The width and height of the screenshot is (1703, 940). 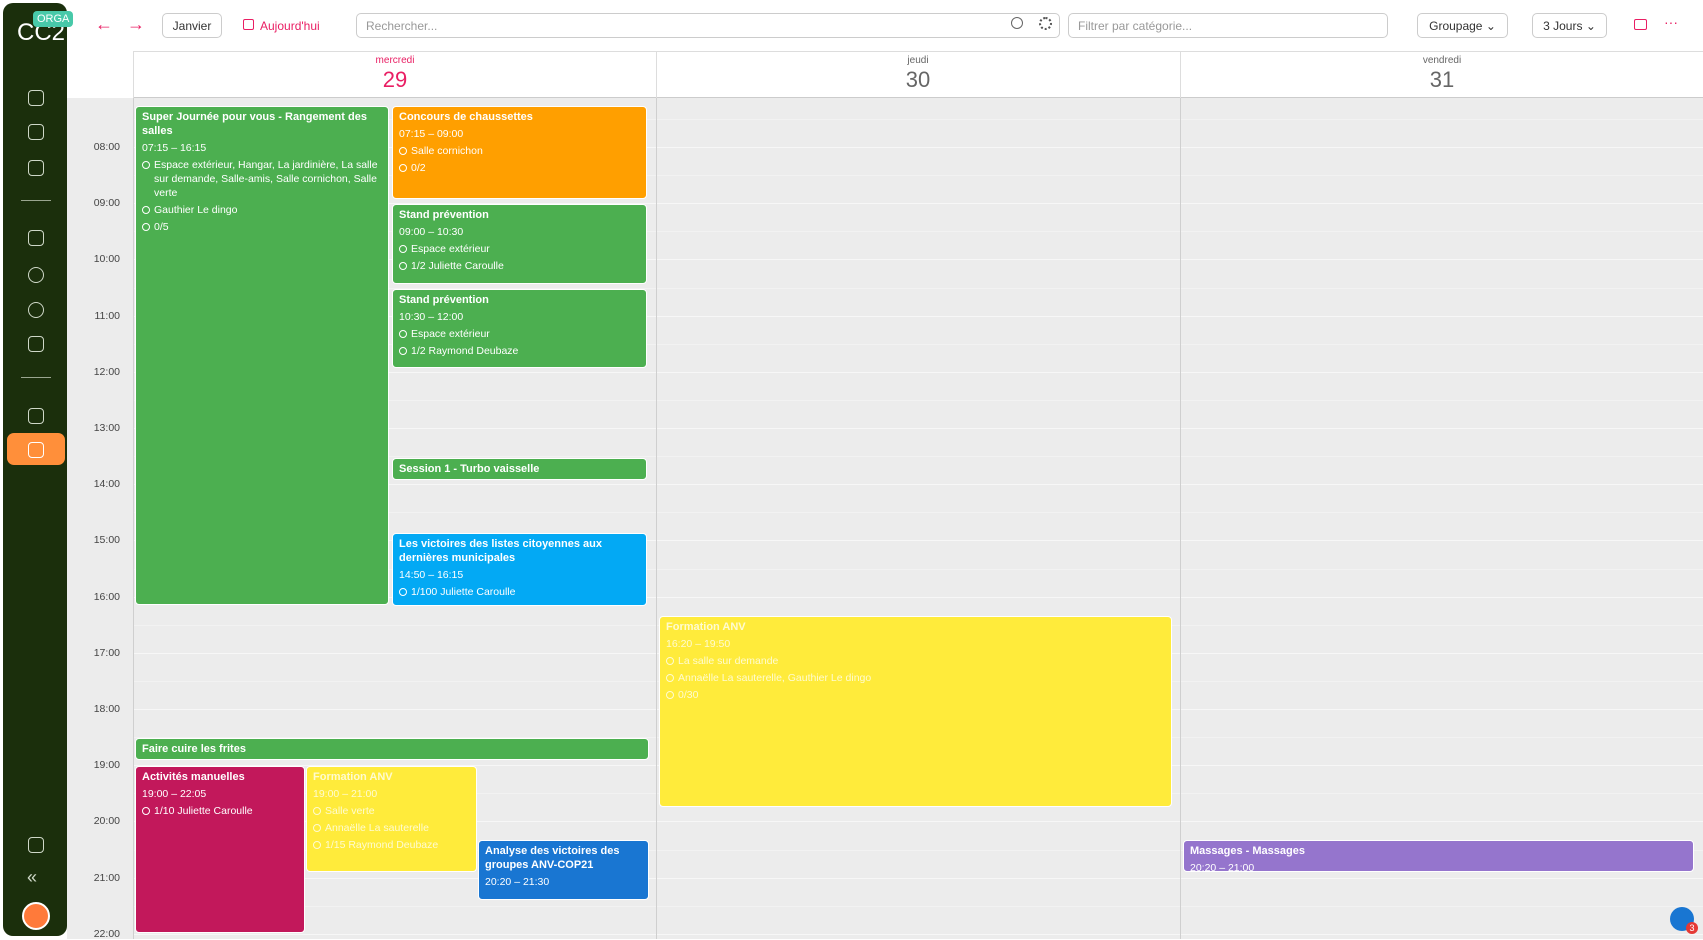 I want to click on event-location: Salle verte, so click(x=391, y=811).